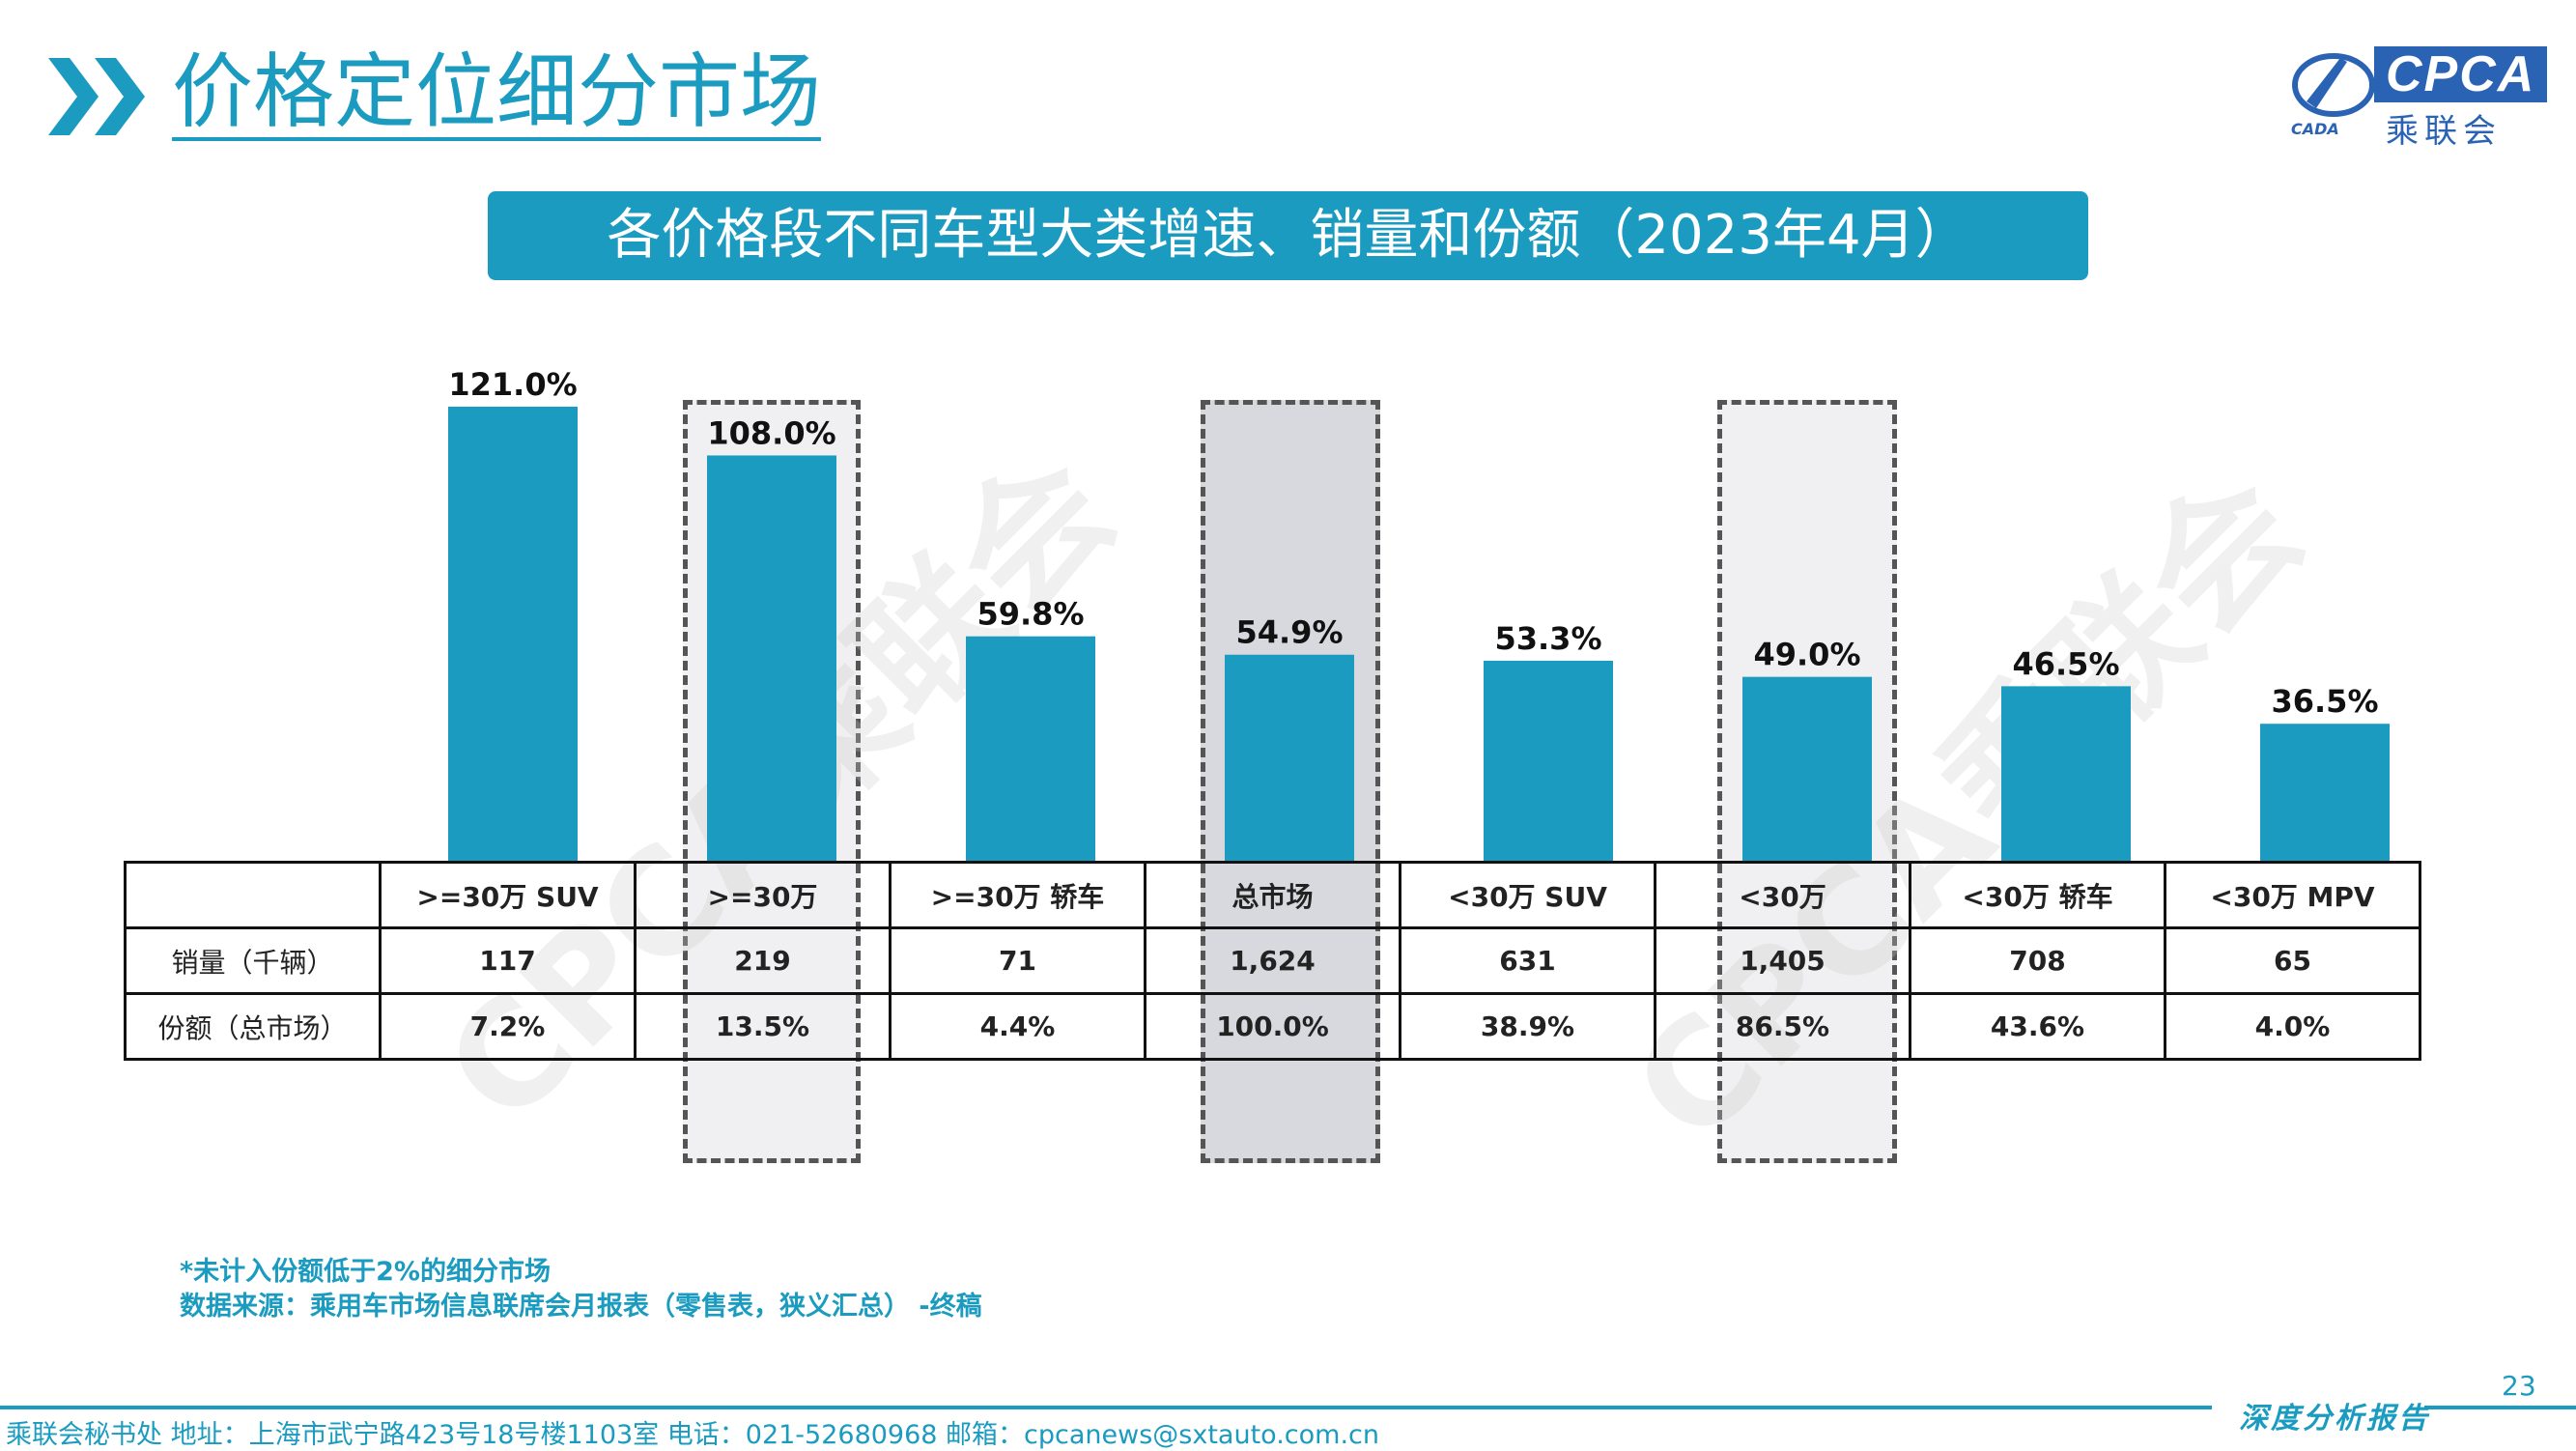 The height and width of the screenshot is (1451, 2576). Describe the element at coordinates (2461, 74) in the screenshot. I see `cpca-logo: CPCA` at that location.